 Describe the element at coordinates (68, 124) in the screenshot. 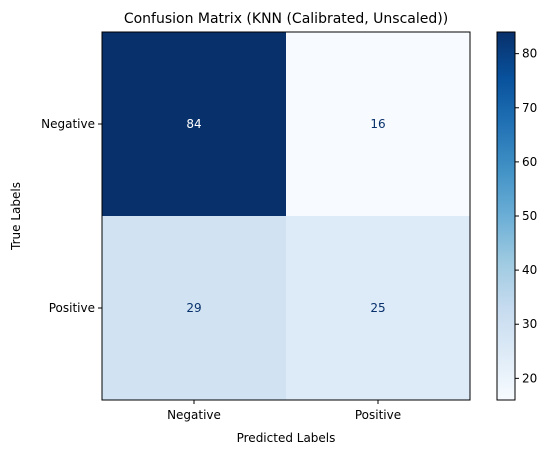

I see `y-tick-label: Negative` at that location.